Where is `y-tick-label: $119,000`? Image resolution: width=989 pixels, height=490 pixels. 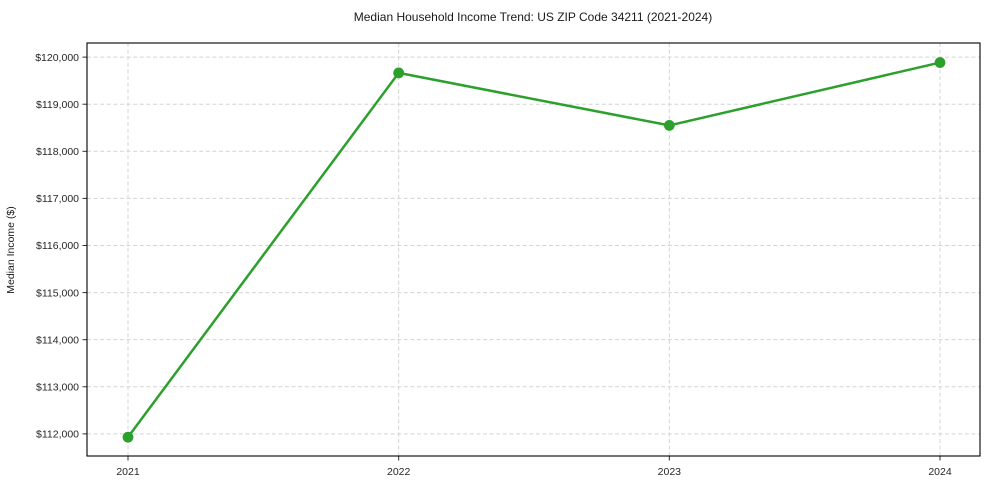 y-tick-label: $119,000 is located at coordinates (57, 105).